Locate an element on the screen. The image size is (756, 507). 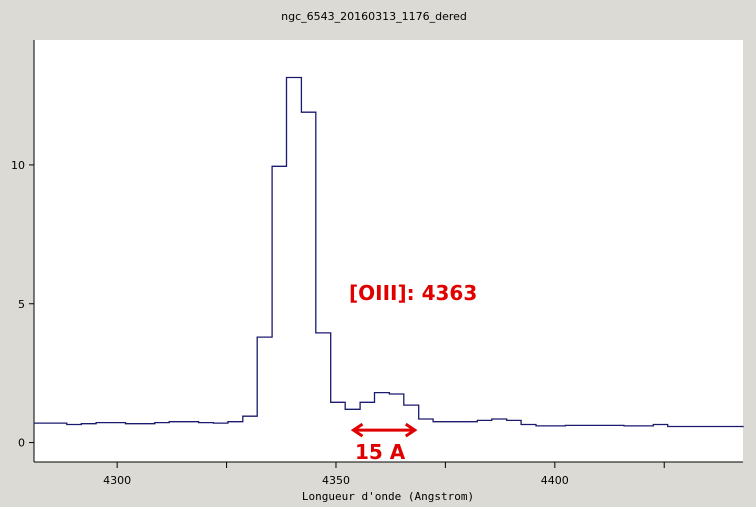
x-ticks: 4300 4350 4400 is located at coordinates (384, 474).